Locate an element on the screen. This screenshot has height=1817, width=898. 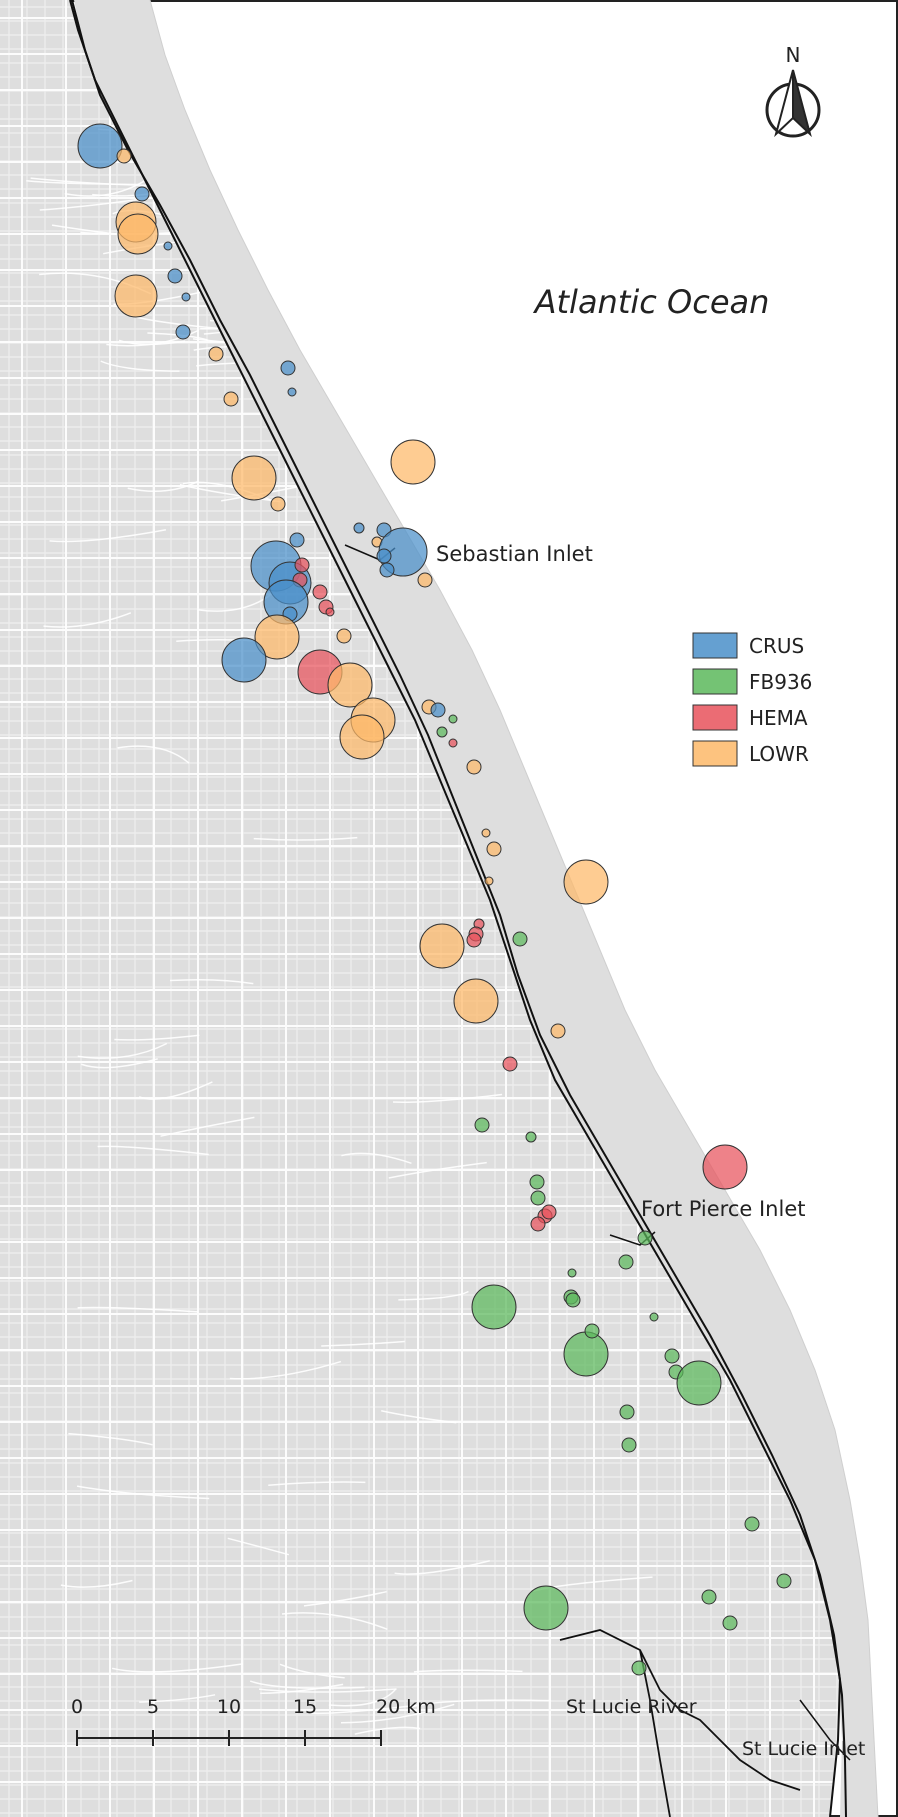
legend-label-crus: CRUS is located at coordinates (776, 646).